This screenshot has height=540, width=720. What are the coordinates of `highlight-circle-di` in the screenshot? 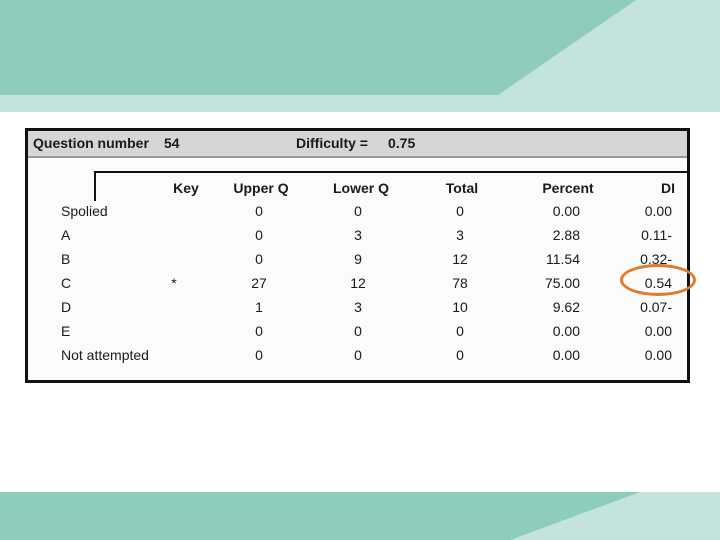 It's located at (658, 280).